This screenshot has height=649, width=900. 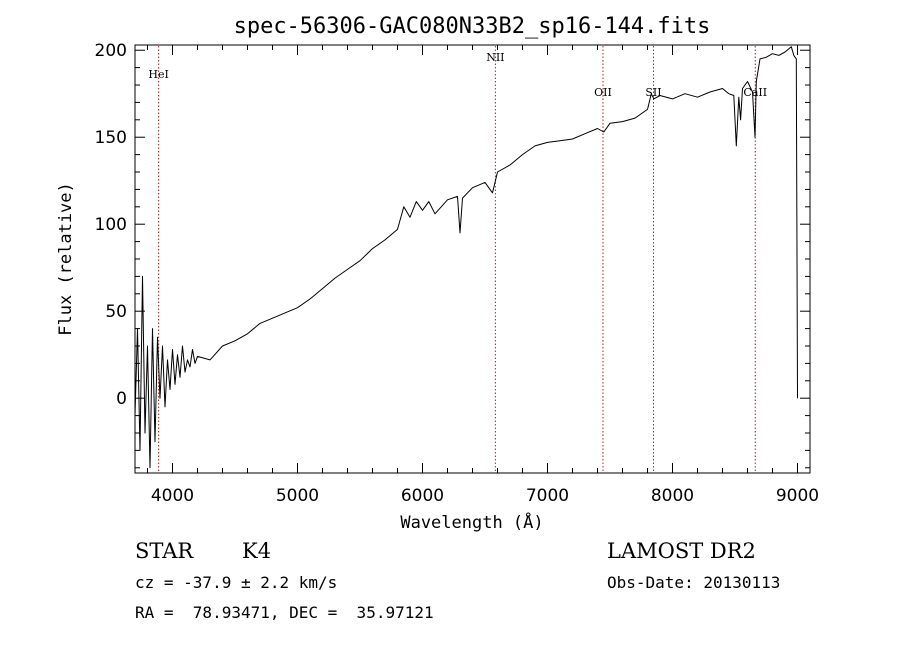 What do you see at coordinates (672, 496) in the screenshot?
I see `x-tick-label-4: 8000` at bounding box center [672, 496].